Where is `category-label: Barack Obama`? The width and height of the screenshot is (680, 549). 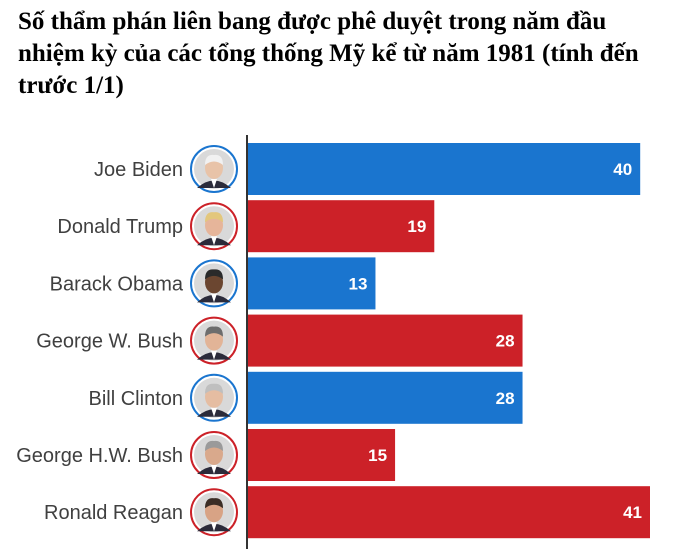
category-label: Barack Obama is located at coordinates (117, 284).